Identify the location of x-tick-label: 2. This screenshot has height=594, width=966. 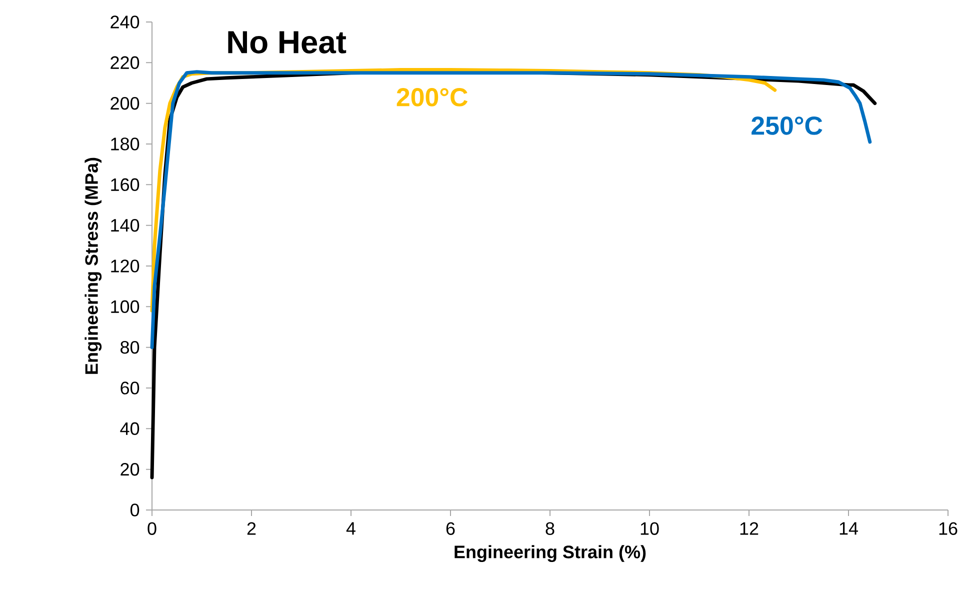
(251, 528).